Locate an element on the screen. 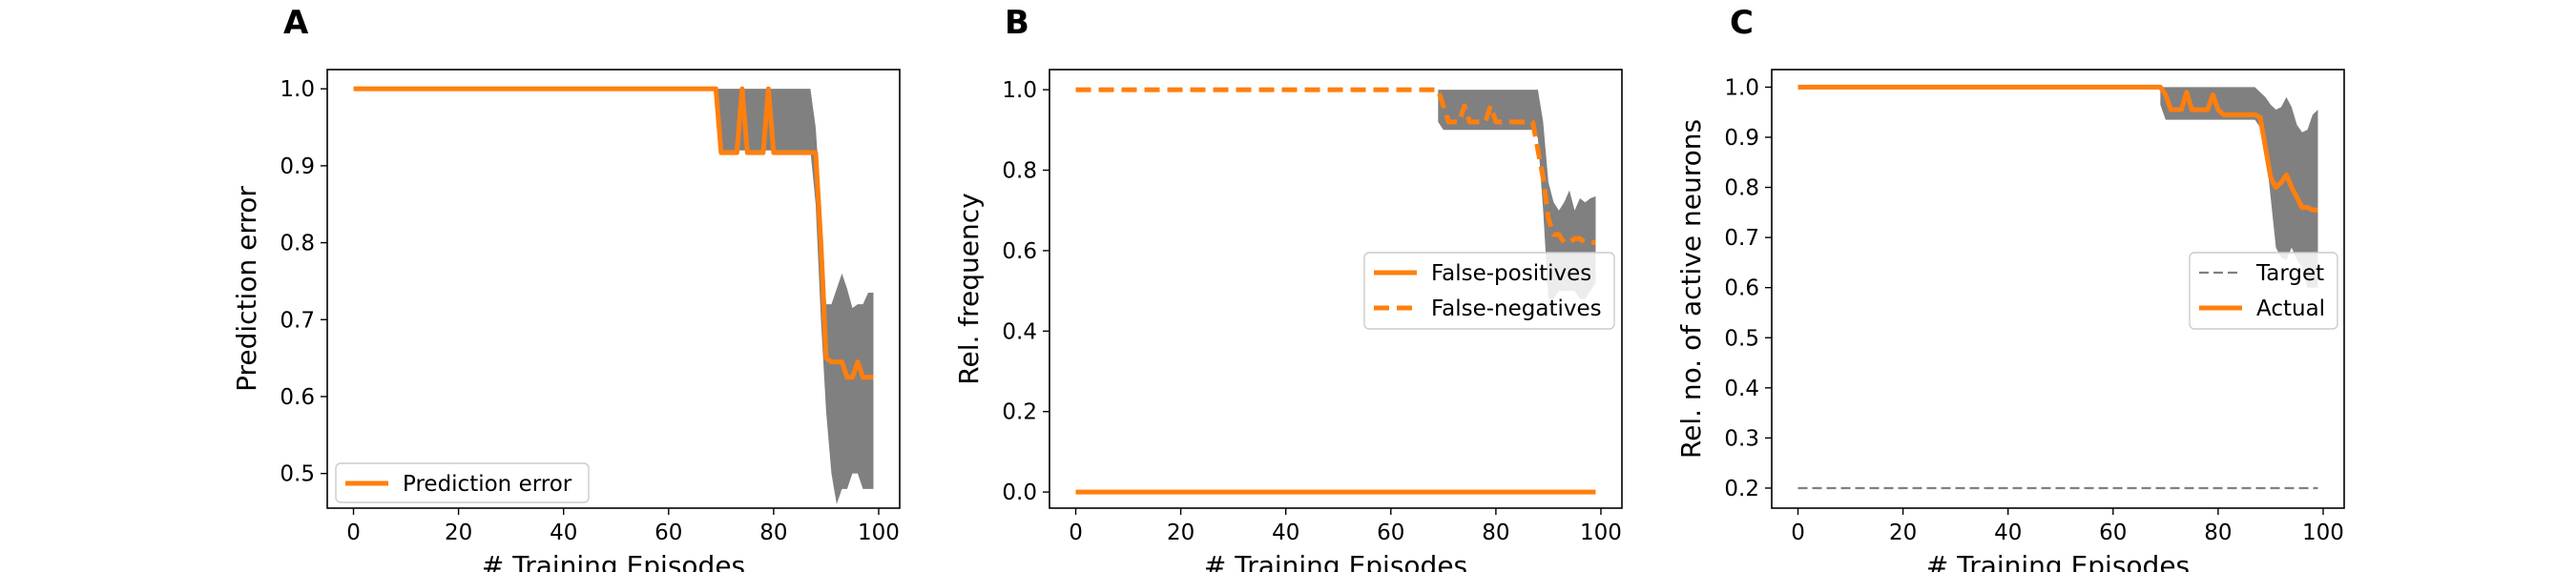 The height and width of the screenshot is (572, 2576). legend: False-positives False-negatives is located at coordinates (1489, 291).